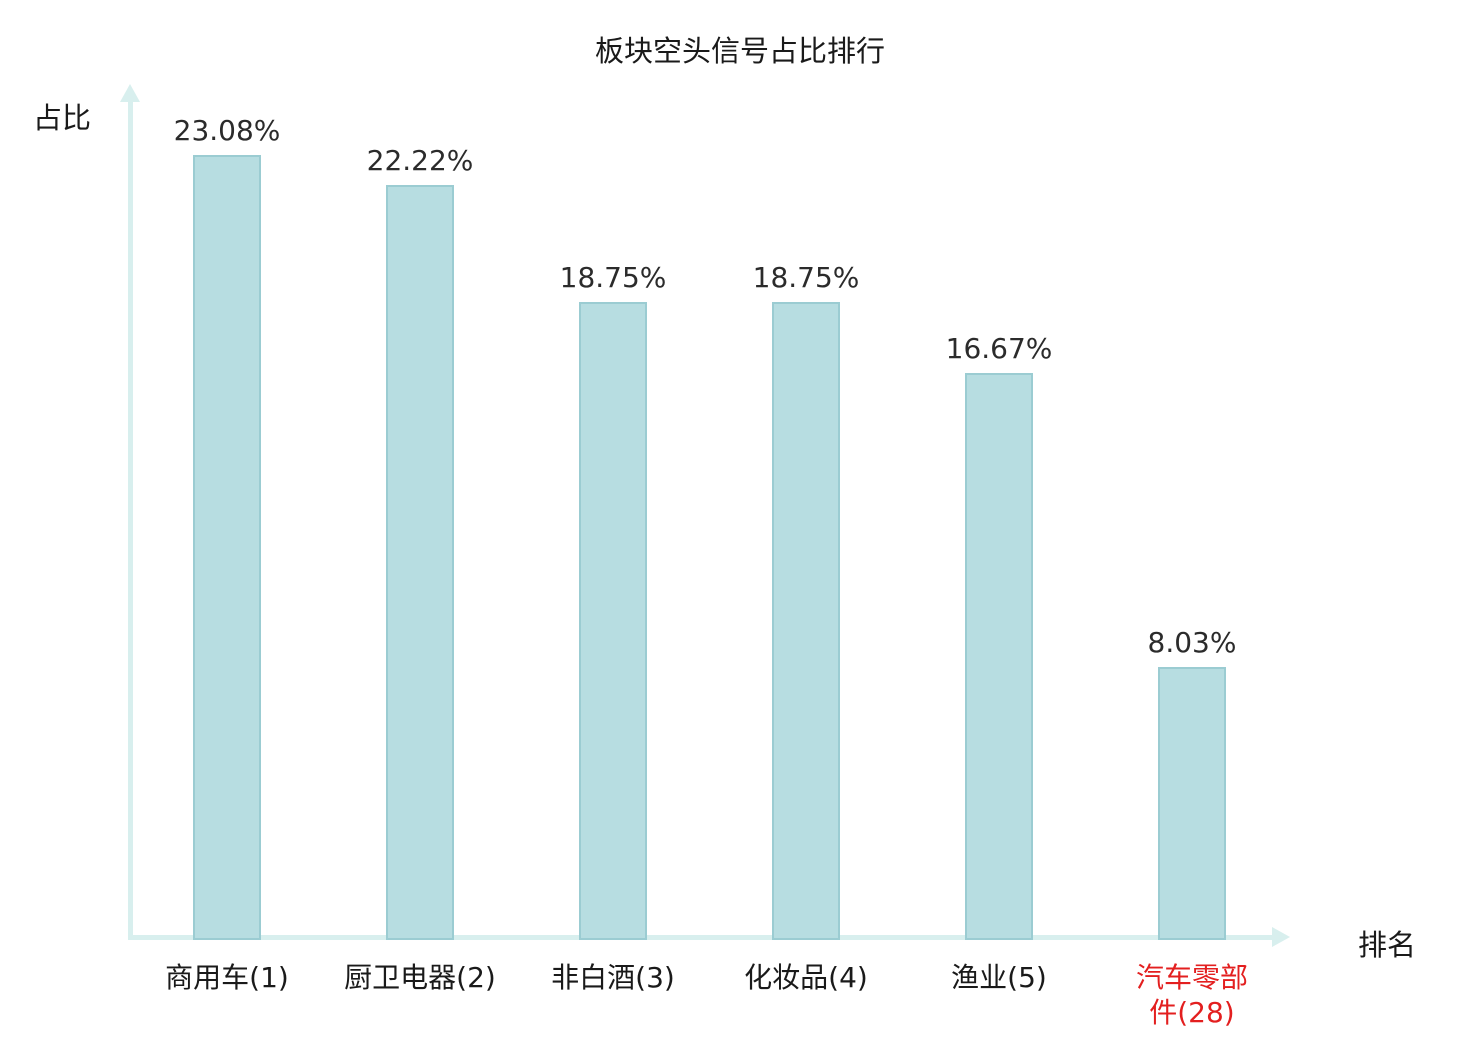 The width and height of the screenshot is (1480, 1040). Describe the element at coordinates (1387, 945) in the screenshot. I see `x-axis-label: 排名` at that location.